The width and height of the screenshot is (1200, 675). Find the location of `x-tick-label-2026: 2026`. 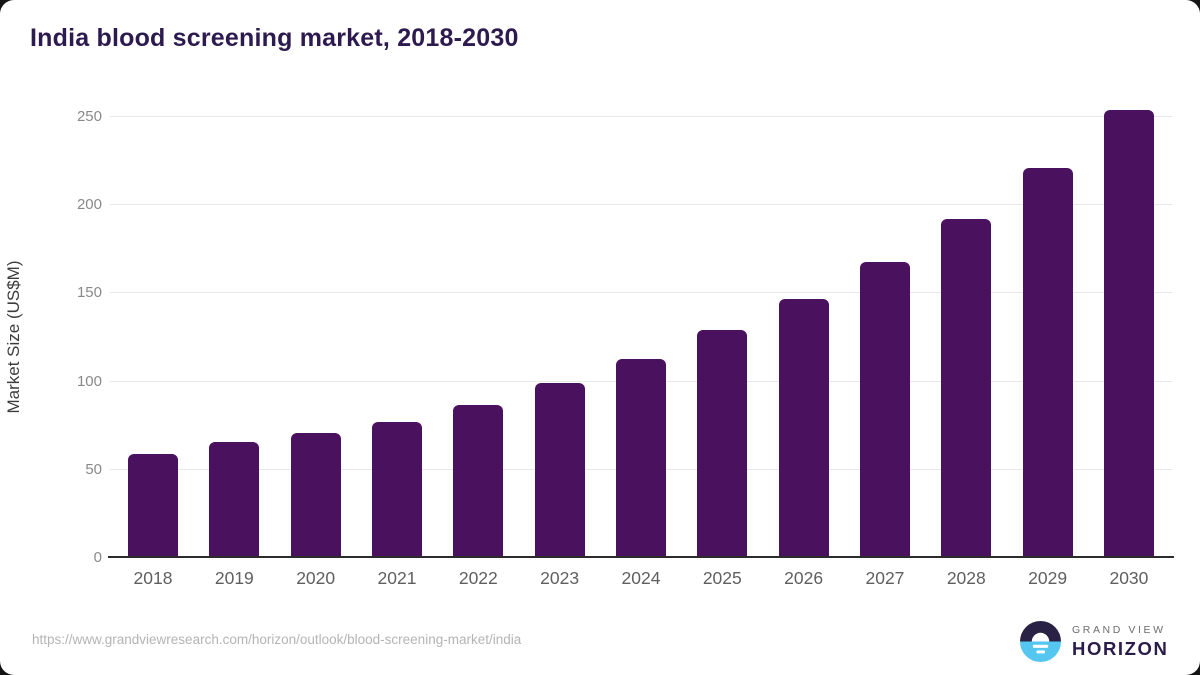

x-tick-label-2026: 2026 is located at coordinates (804, 578).